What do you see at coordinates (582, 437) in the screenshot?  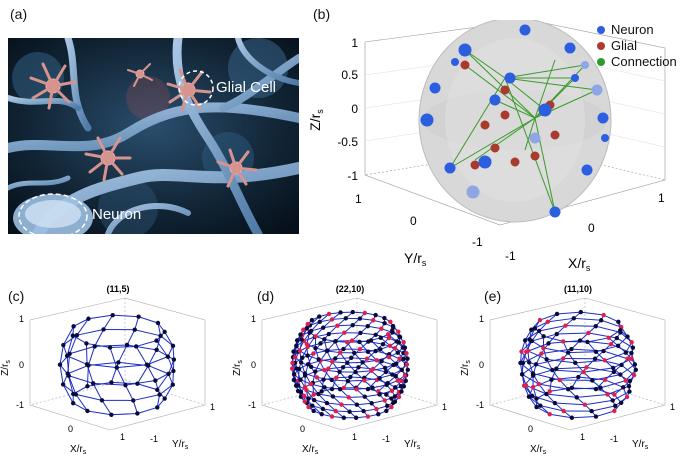 I see `x-tick: 1` at bounding box center [582, 437].